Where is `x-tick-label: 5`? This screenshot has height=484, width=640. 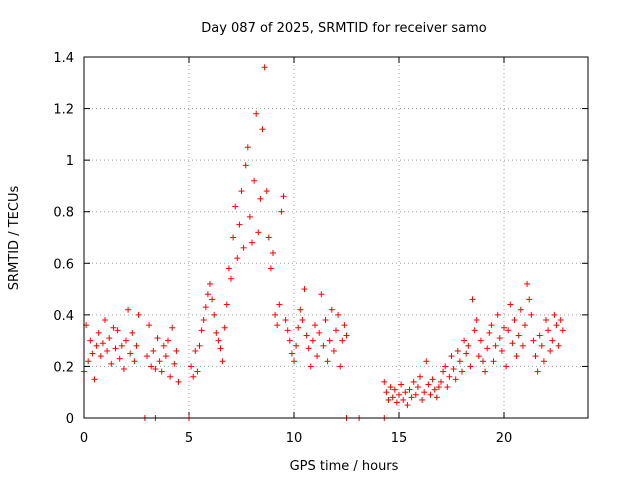 x-tick-label: 5 is located at coordinates (189, 438).